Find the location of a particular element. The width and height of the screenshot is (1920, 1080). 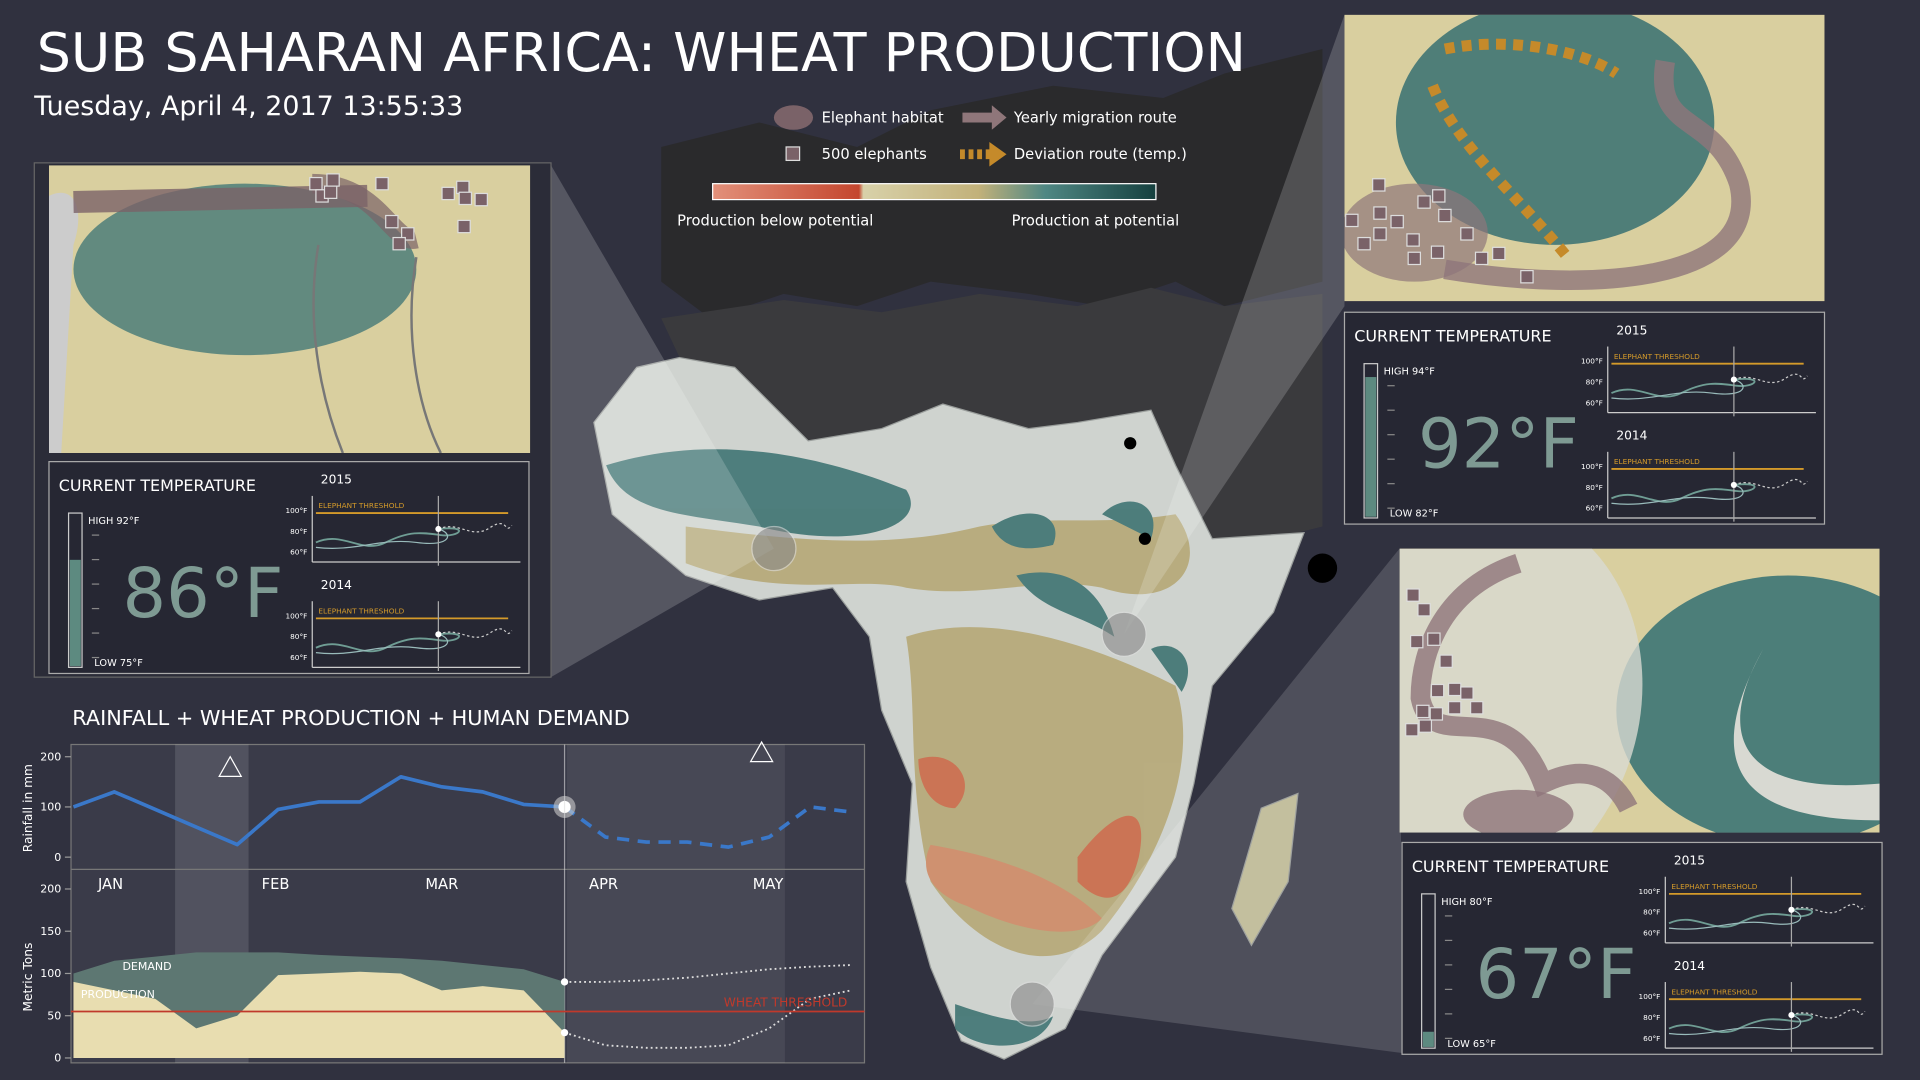

legend-deviation-icon is located at coordinates (998, 154).